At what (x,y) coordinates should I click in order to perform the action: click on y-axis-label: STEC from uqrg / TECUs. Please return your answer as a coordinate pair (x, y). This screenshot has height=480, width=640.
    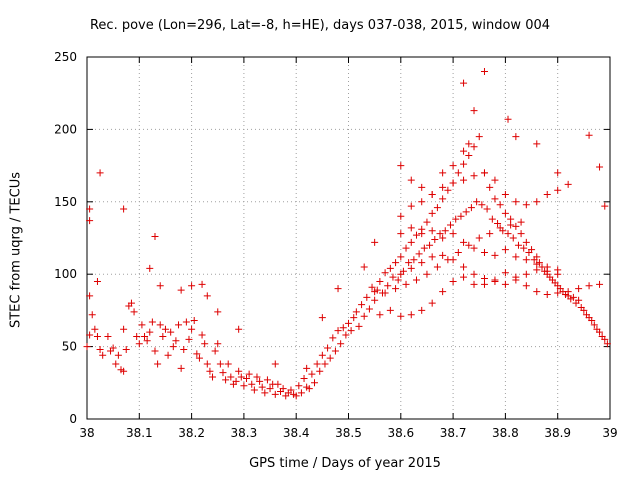
    Looking at the image, I should click on (16, 250).